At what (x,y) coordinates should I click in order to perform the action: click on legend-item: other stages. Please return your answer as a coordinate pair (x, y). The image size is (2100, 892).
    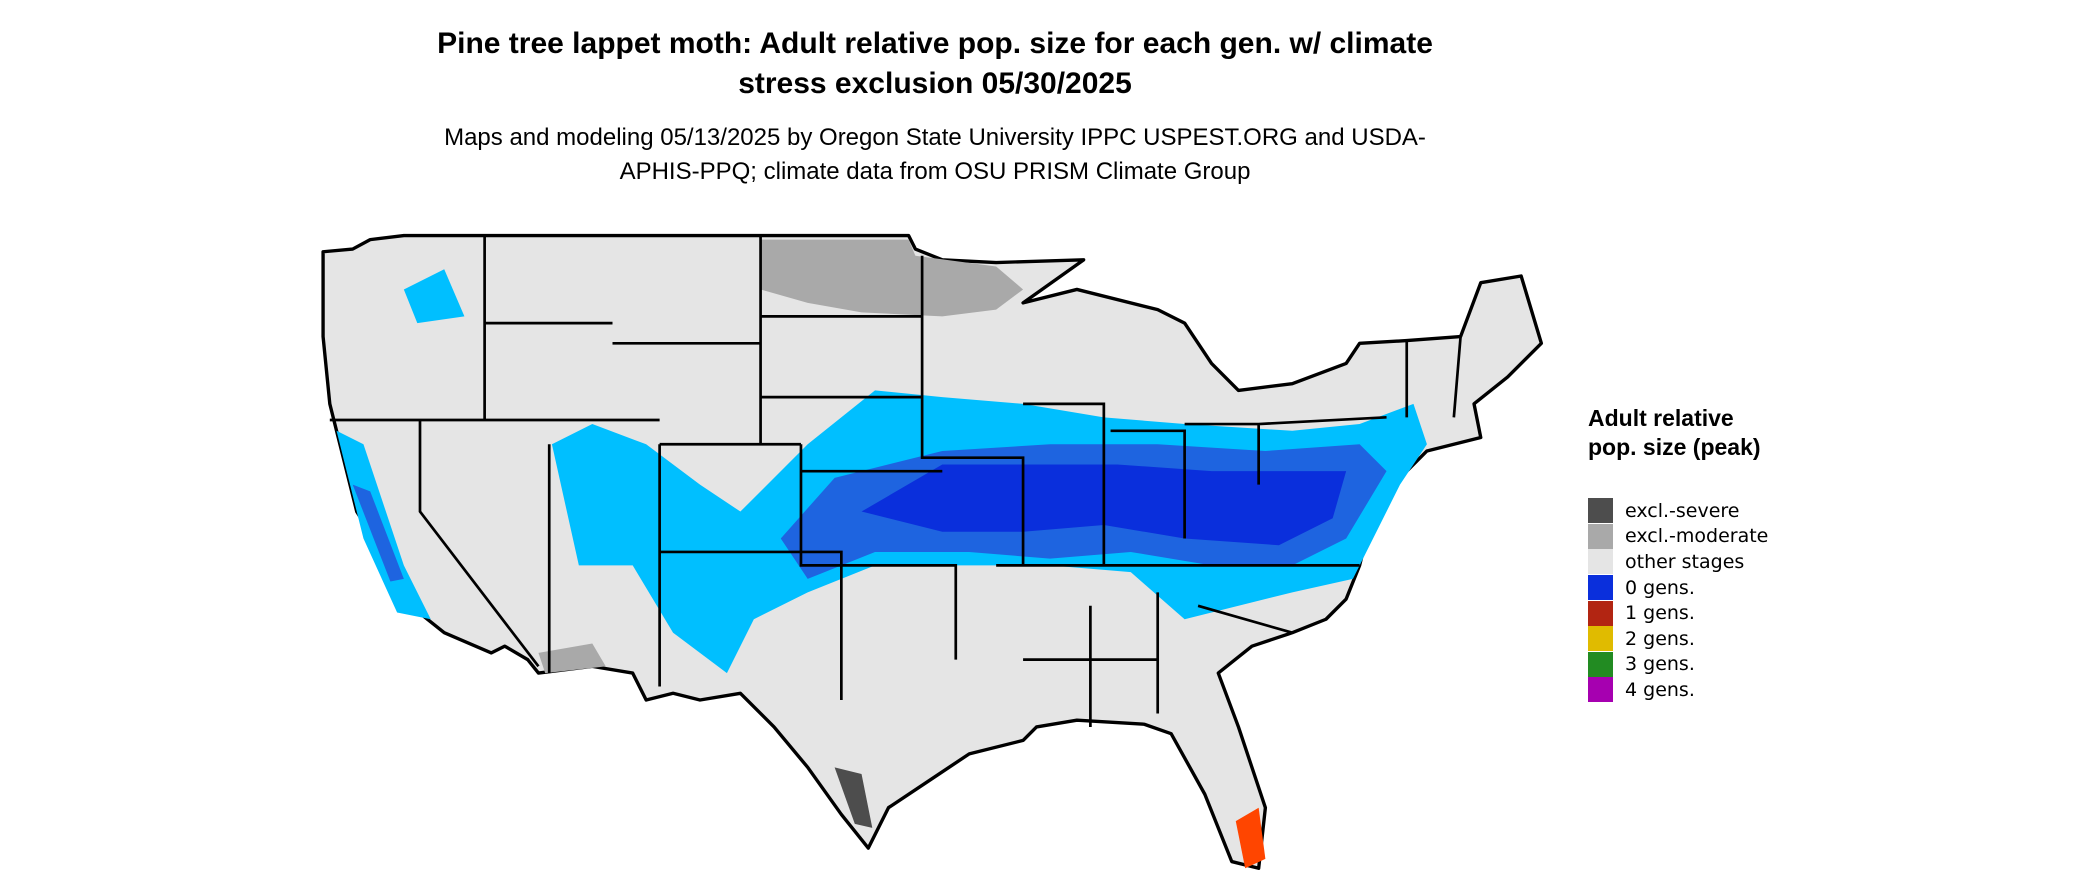
    Looking at the image, I should click on (1678, 562).